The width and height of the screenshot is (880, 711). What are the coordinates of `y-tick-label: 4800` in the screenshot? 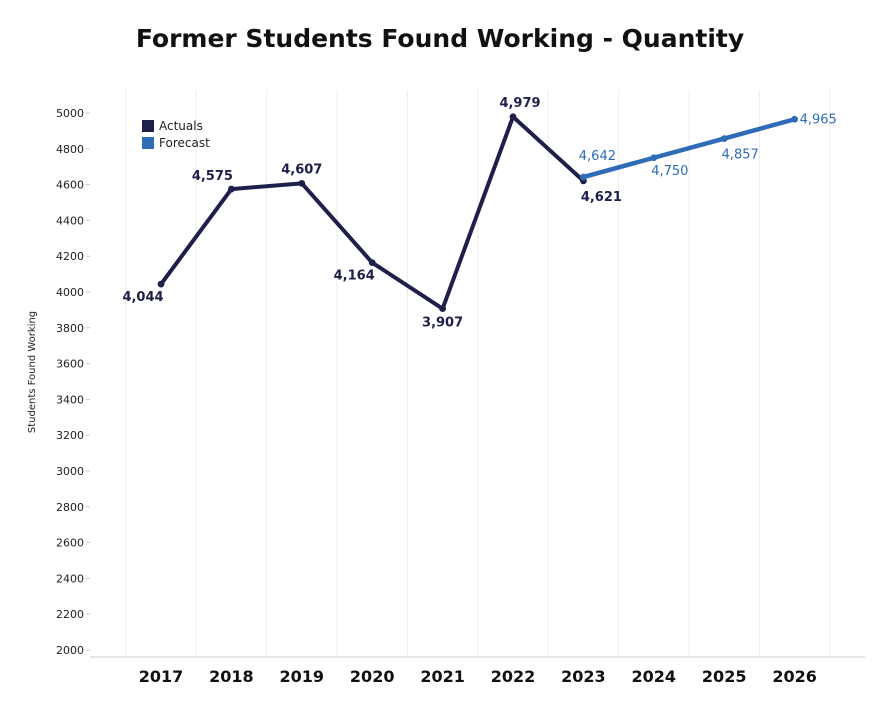 It's located at (70, 149).